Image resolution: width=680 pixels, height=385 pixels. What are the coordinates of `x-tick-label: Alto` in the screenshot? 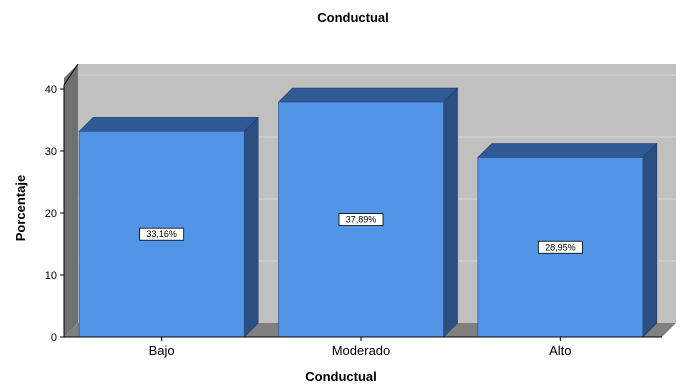 It's located at (560, 350).